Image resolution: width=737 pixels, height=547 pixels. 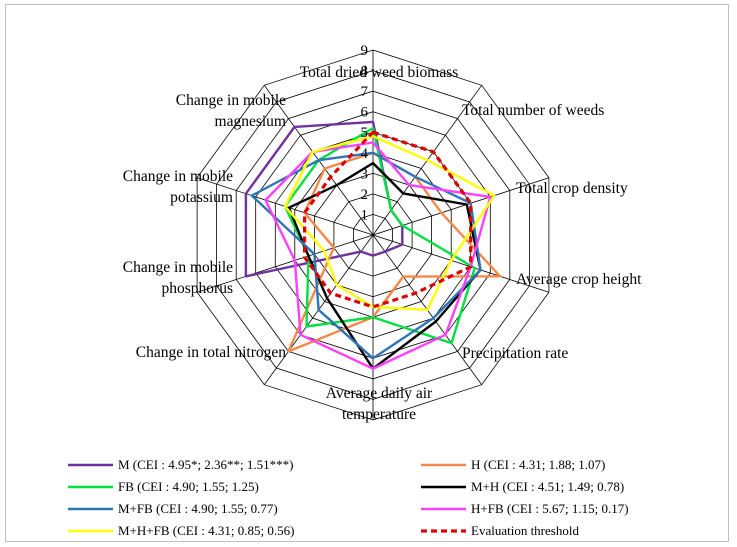 What do you see at coordinates (178, 187) in the screenshot?
I see `axis-label: Change in mobile potassium` at bounding box center [178, 187].